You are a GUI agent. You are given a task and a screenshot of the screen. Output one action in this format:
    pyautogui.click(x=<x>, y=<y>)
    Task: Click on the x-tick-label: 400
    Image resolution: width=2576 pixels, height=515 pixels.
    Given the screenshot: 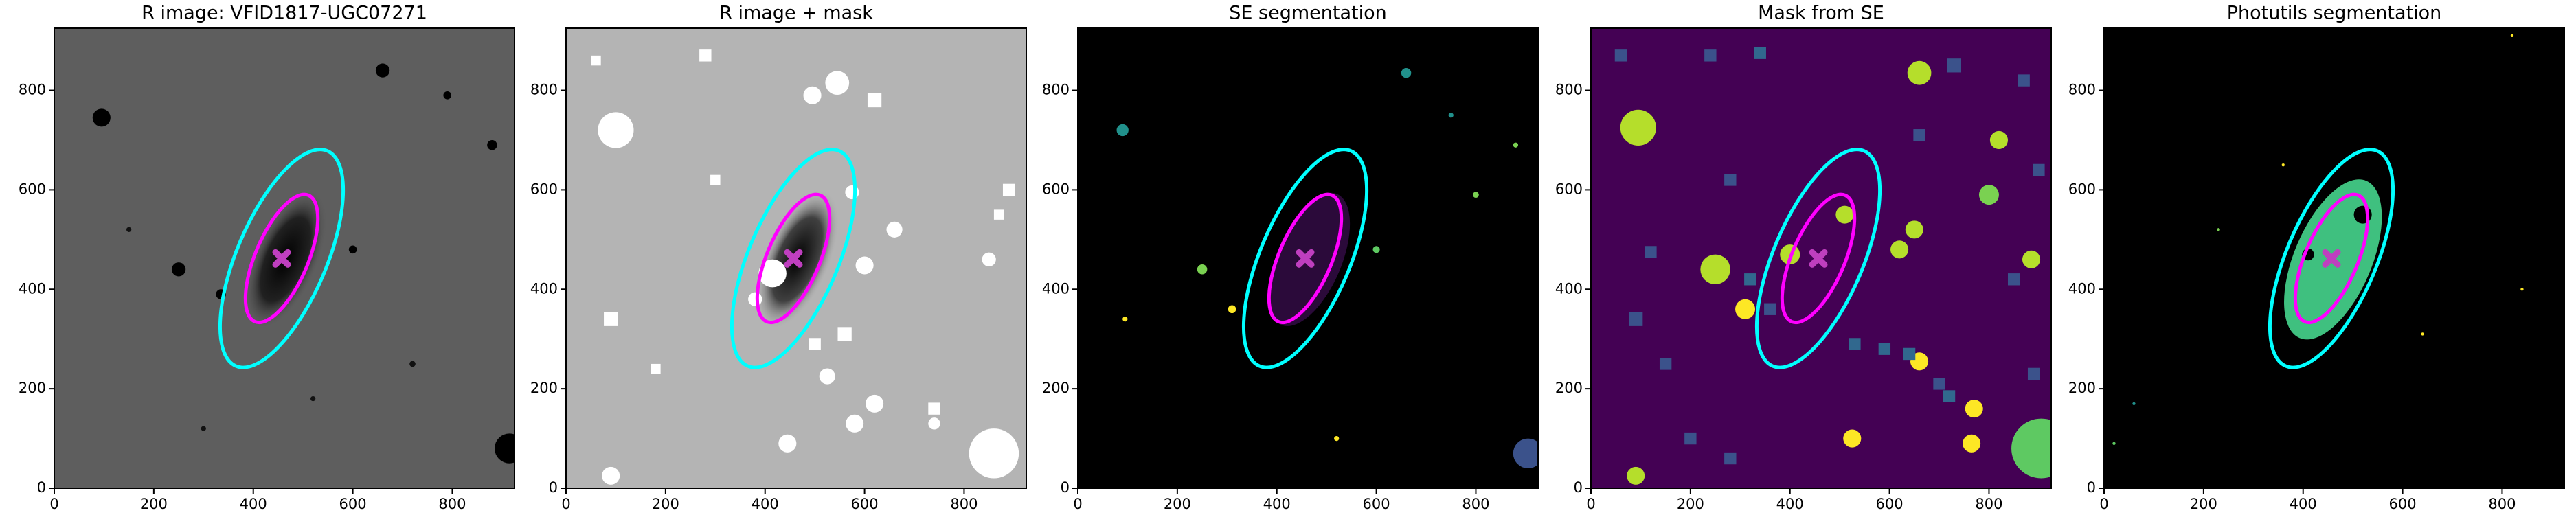 What is the action you would take?
    pyautogui.click(x=253, y=504)
    